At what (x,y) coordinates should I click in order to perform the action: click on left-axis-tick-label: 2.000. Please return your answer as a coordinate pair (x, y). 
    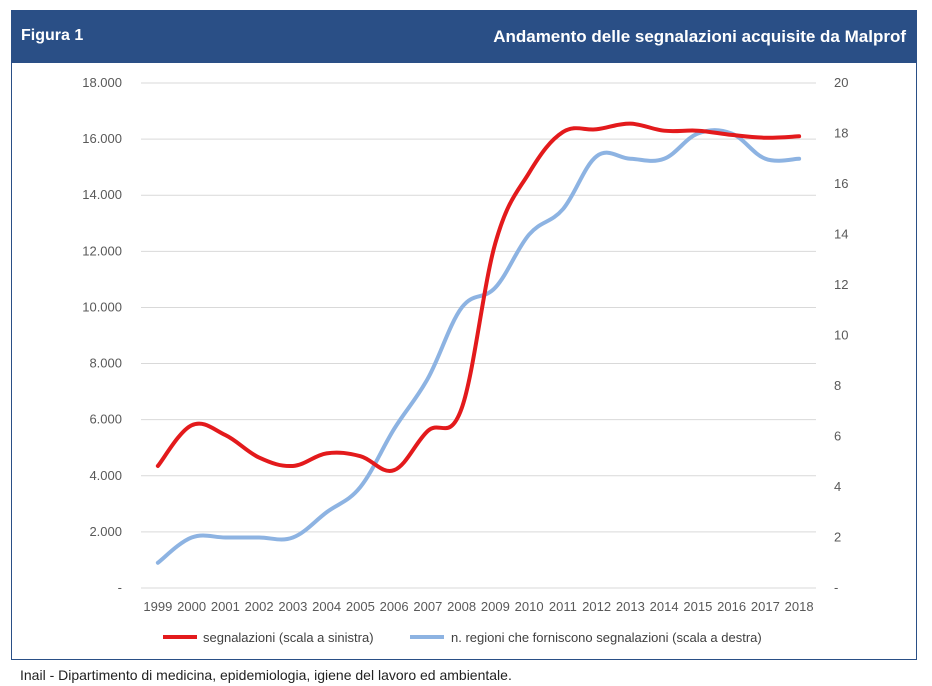
    Looking at the image, I should click on (105, 531).